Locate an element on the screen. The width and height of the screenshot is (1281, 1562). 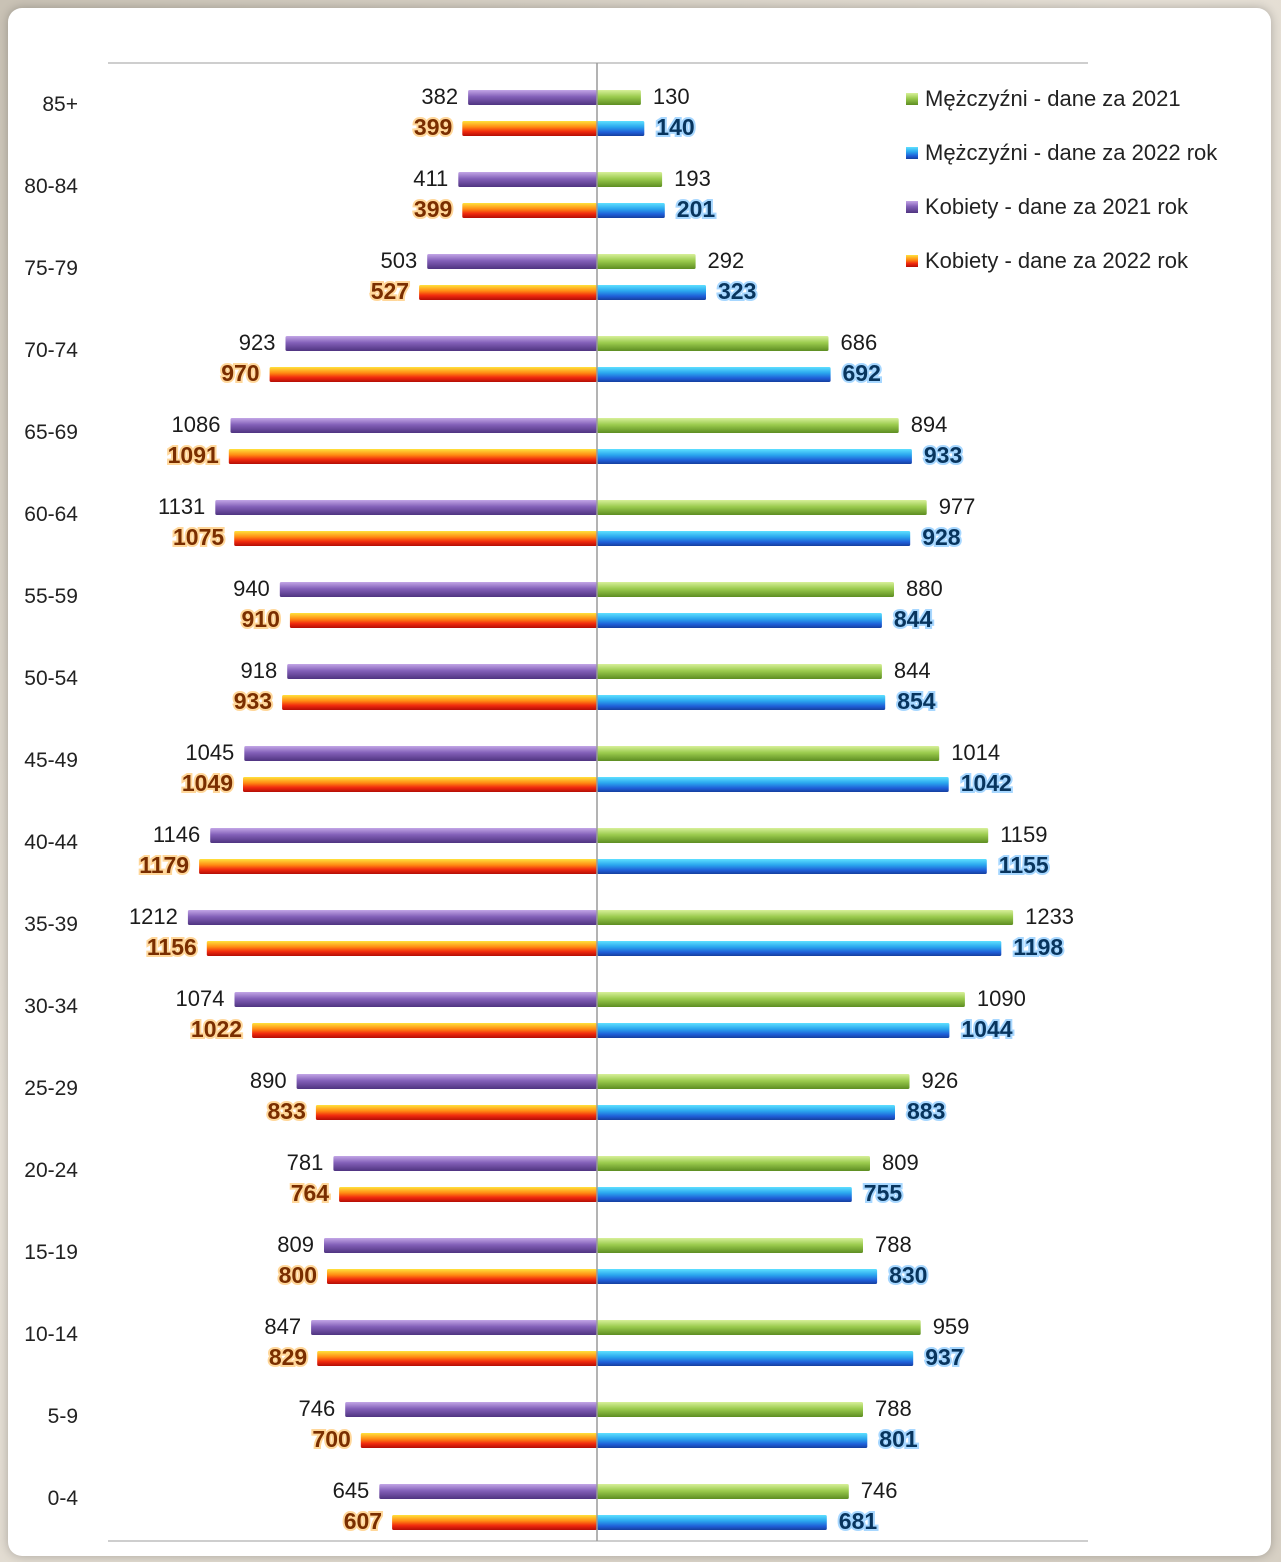
data-label-35-39-series-2: 1233 is located at coordinates (1049, 916).